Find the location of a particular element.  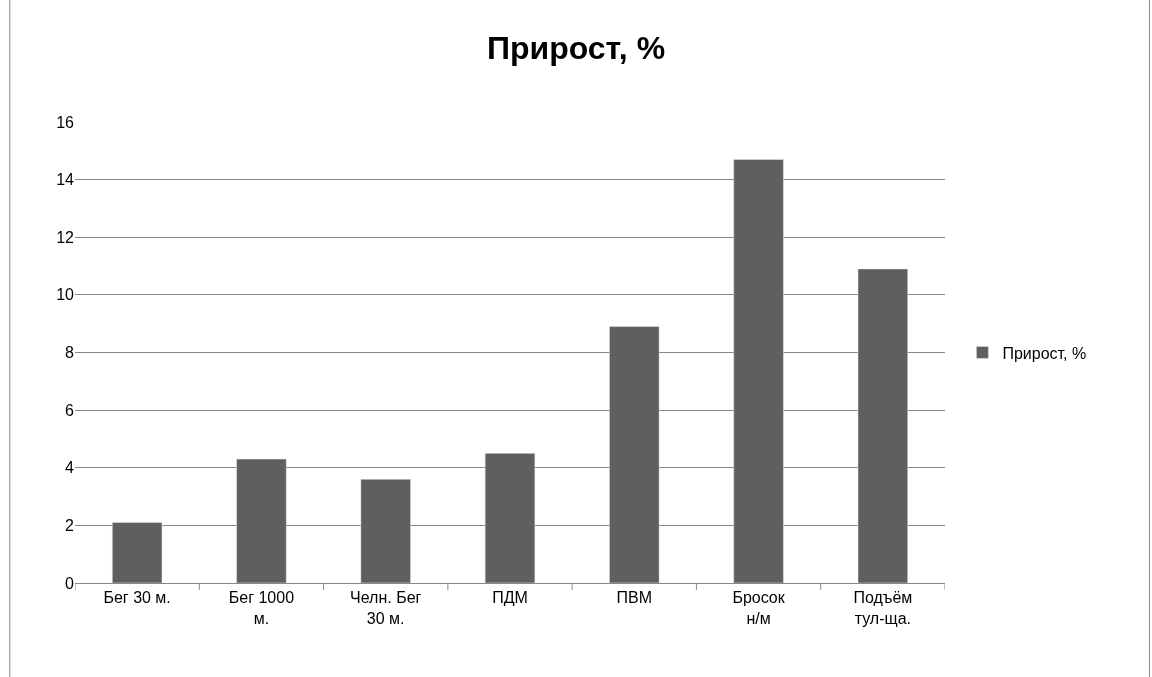

y-tick-label: 8 is located at coordinates (70, 353).